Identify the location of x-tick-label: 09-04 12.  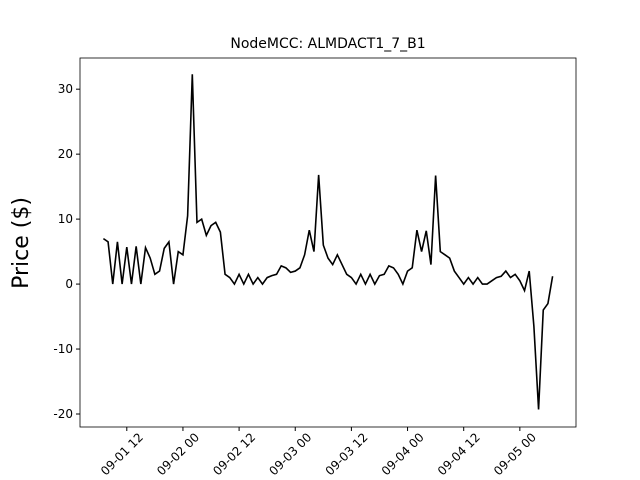
(459, 454).